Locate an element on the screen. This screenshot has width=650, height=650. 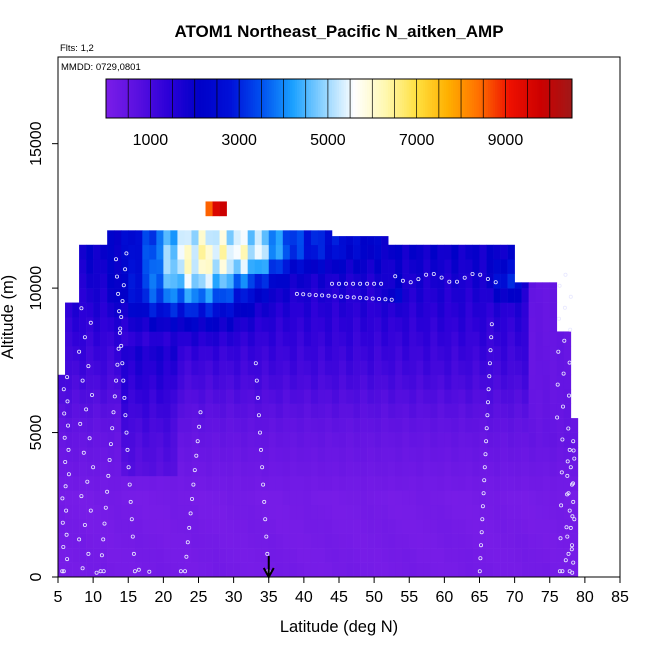
y-tick-label: 5000 is located at coordinates (36, 433).